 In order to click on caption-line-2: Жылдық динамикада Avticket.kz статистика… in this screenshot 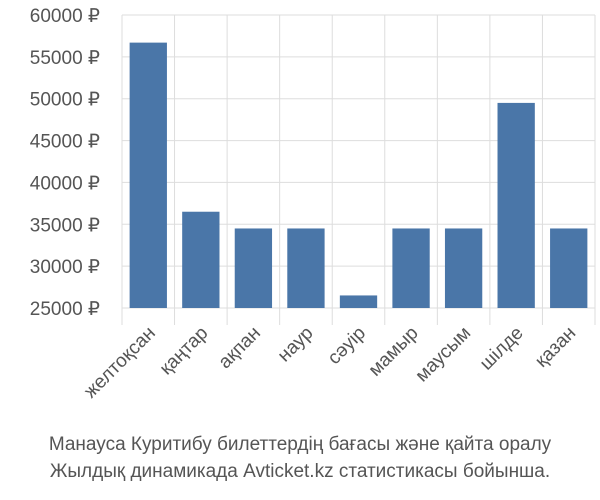, I will do `click(300, 471)`.